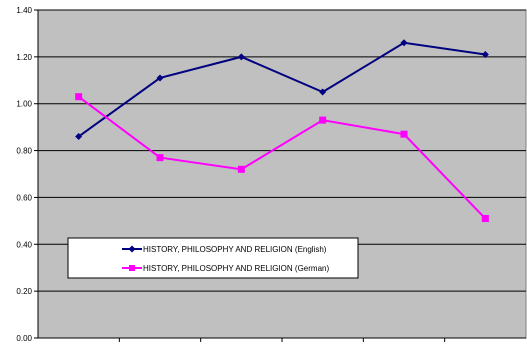  I want to click on y-tick-label: 0.80, so click(24, 151).